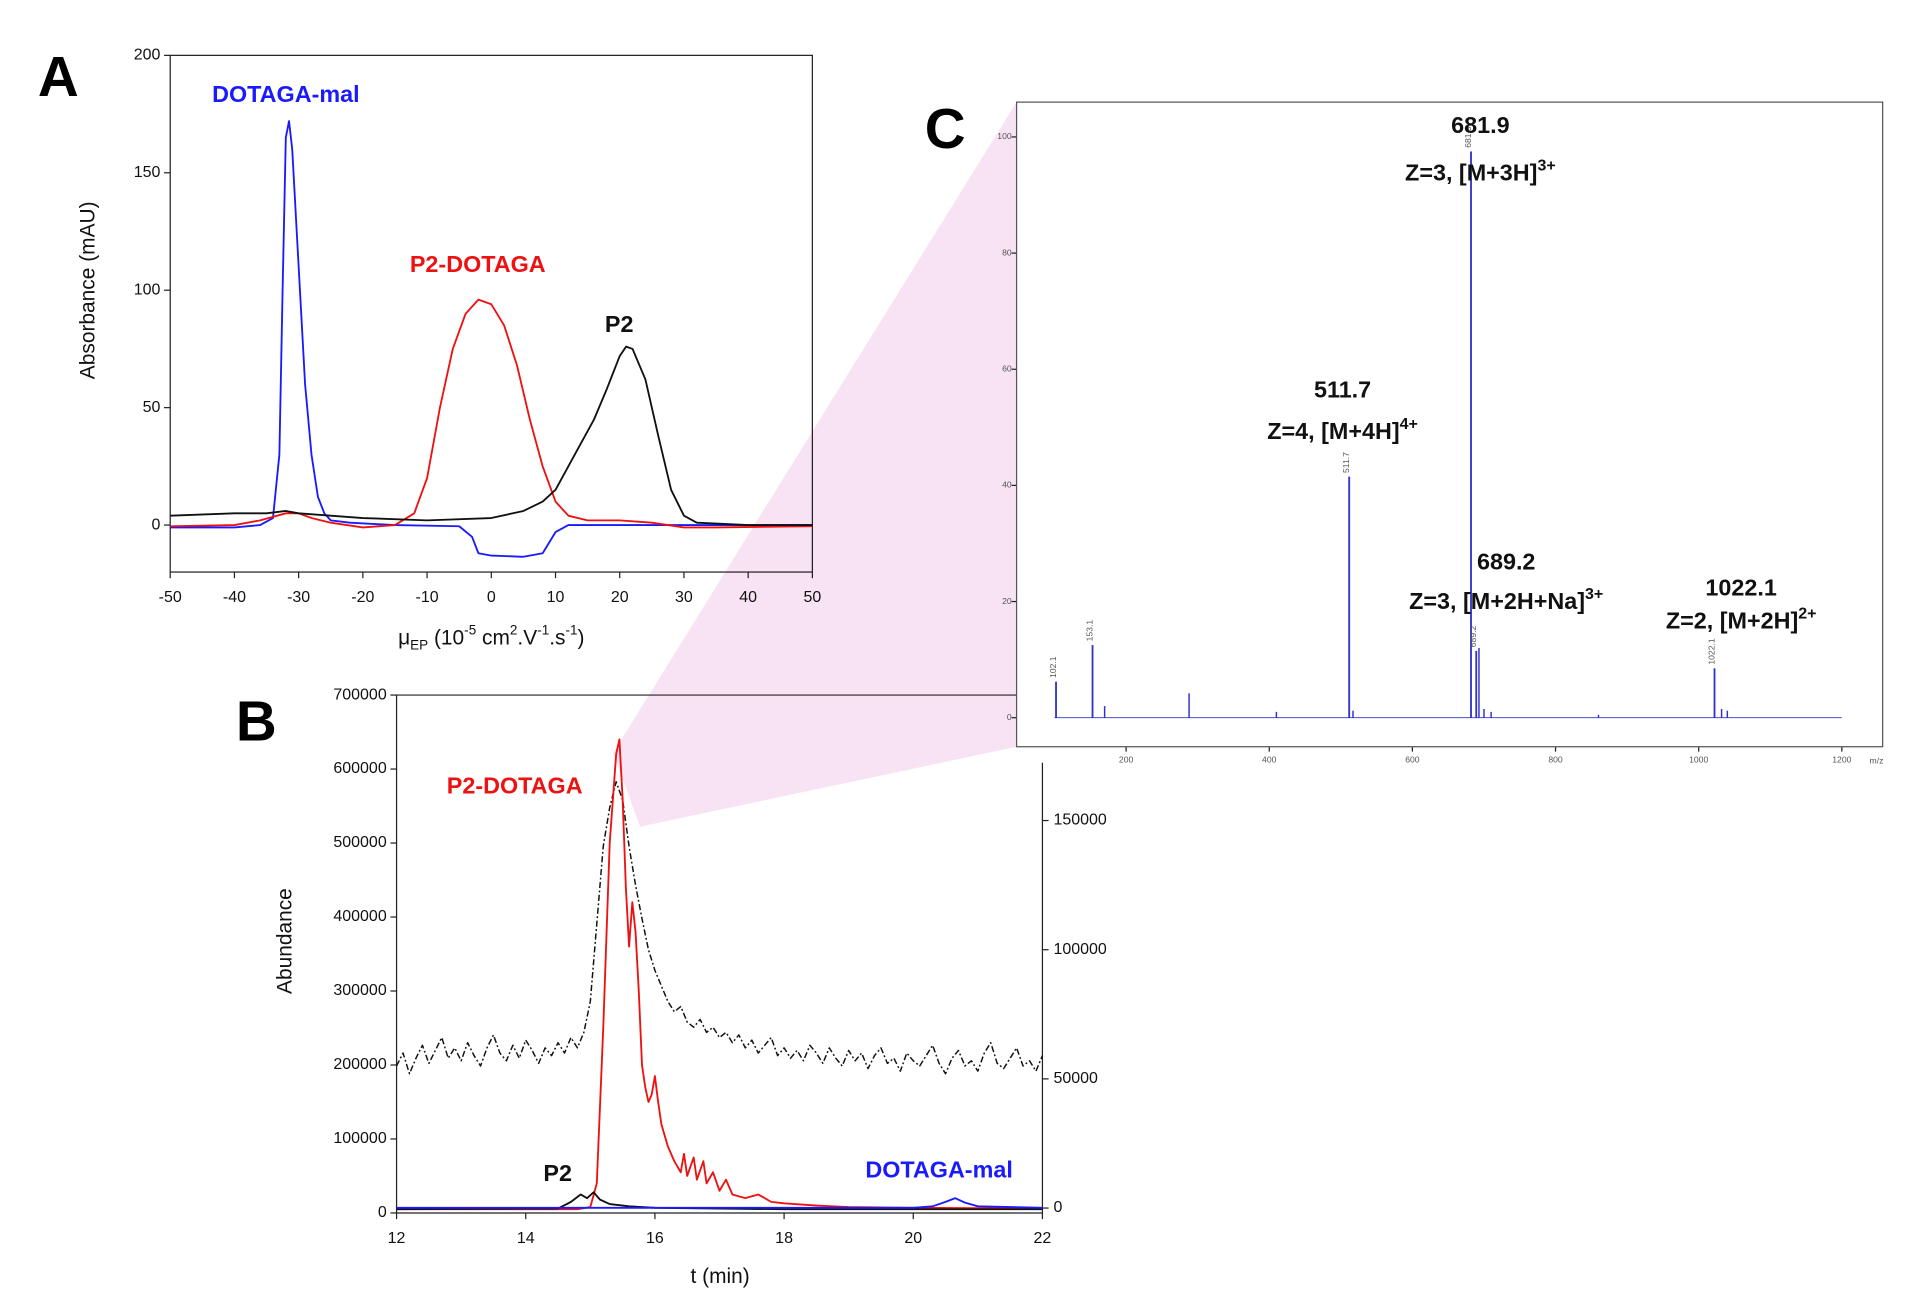 The width and height of the screenshot is (1920, 1304). I want to click on label-part: -5, so click(470, 630).